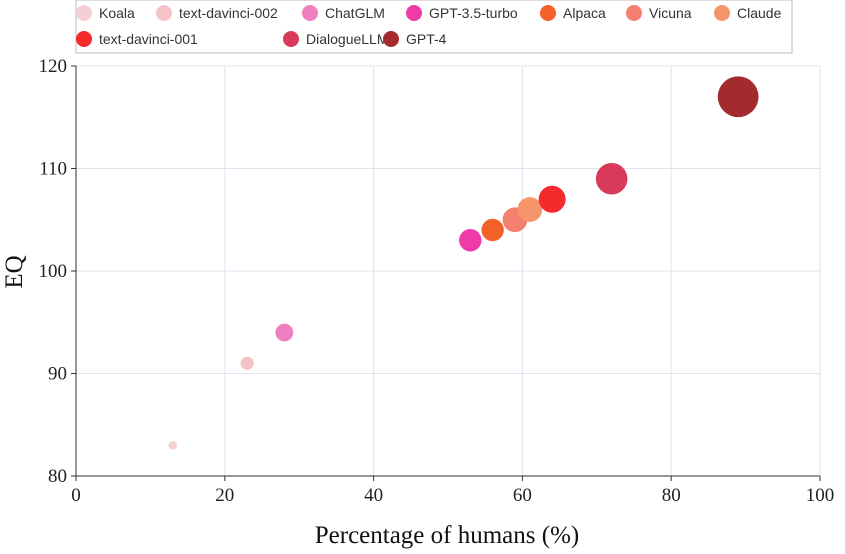 This screenshot has width=845, height=554. I want to click on legend-label: Koala, so click(117, 13).